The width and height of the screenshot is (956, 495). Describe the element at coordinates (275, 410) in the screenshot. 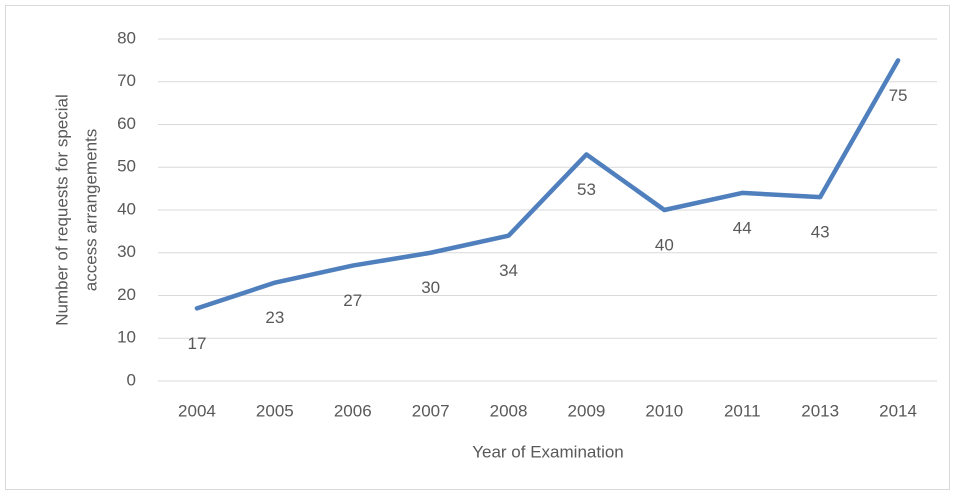

I see `x-tick-label: 2005` at that location.